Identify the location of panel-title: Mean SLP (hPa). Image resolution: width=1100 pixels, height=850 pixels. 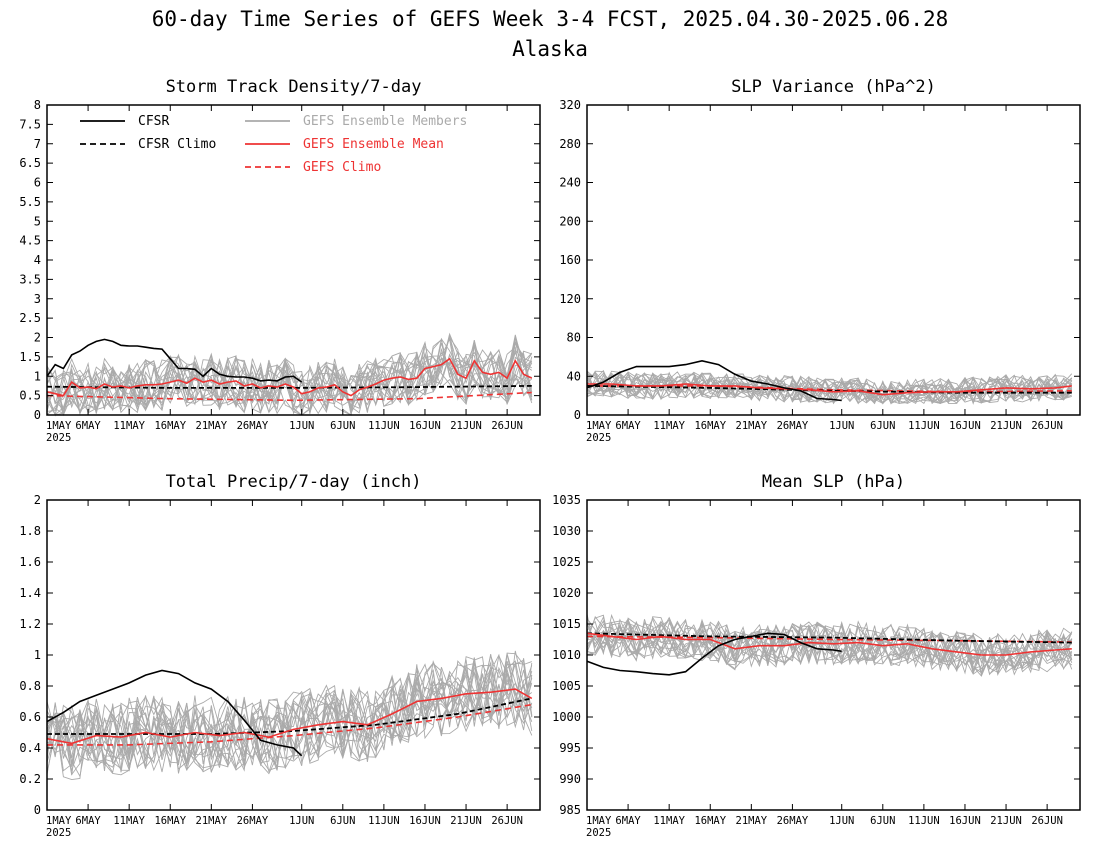
(833, 482).